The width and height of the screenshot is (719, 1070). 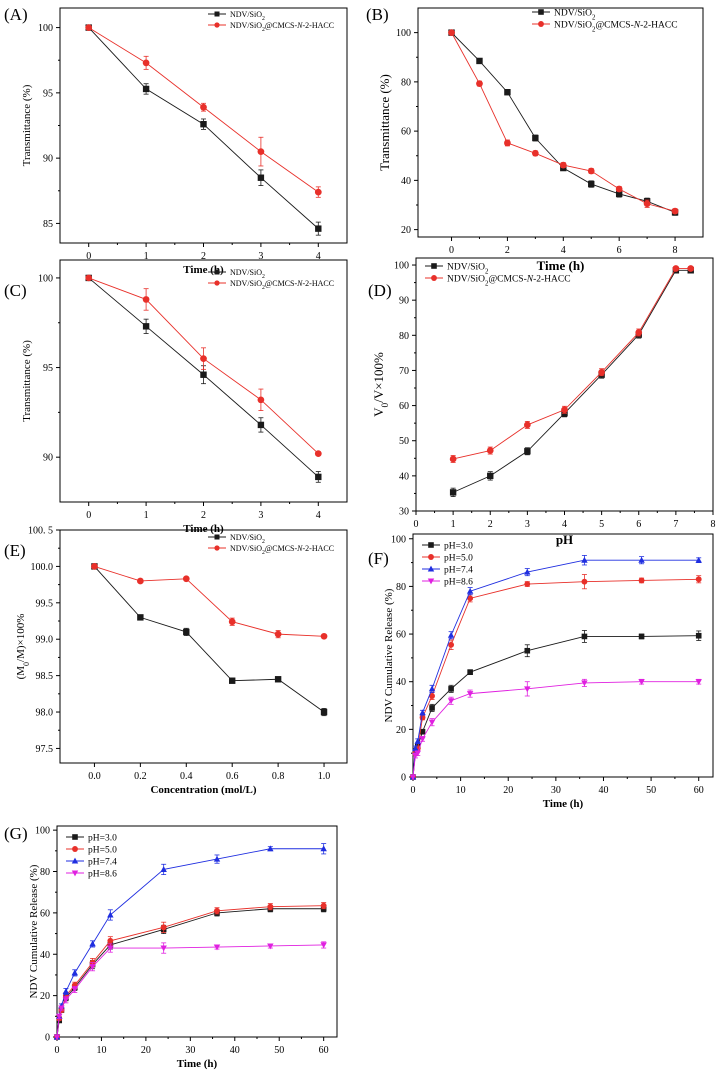 What do you see at coordinates (15, 290) in the screenshot?
I see `panel-label: (C)` at bounding box center [15, 290].